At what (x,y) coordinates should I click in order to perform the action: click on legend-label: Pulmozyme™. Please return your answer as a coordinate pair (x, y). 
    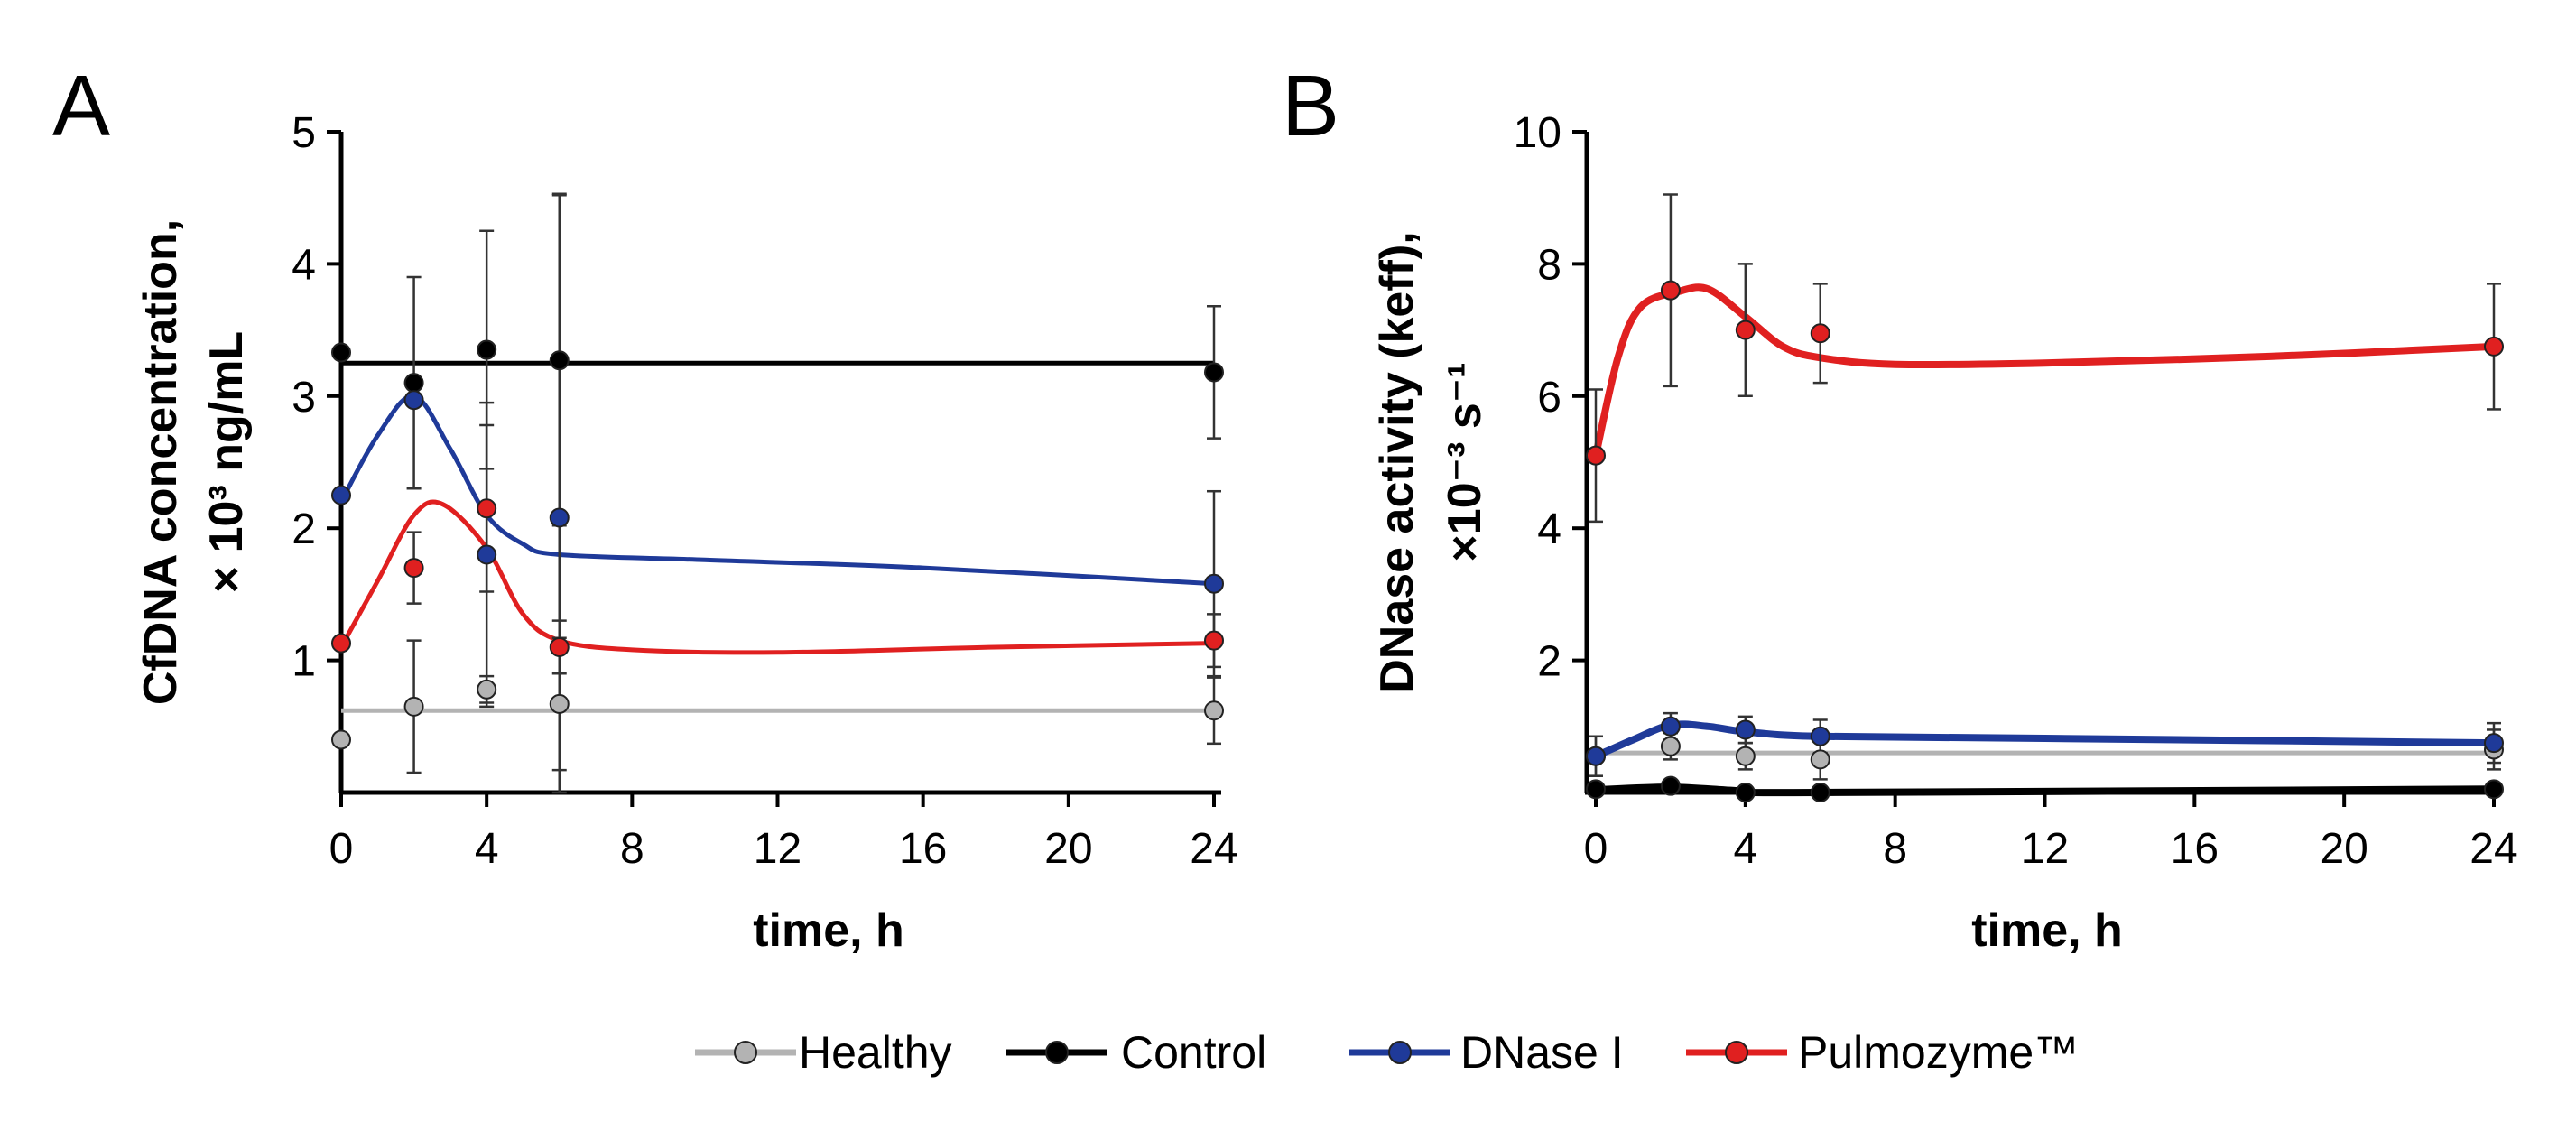
    Looking at the image, I should click on (1939, 1052).